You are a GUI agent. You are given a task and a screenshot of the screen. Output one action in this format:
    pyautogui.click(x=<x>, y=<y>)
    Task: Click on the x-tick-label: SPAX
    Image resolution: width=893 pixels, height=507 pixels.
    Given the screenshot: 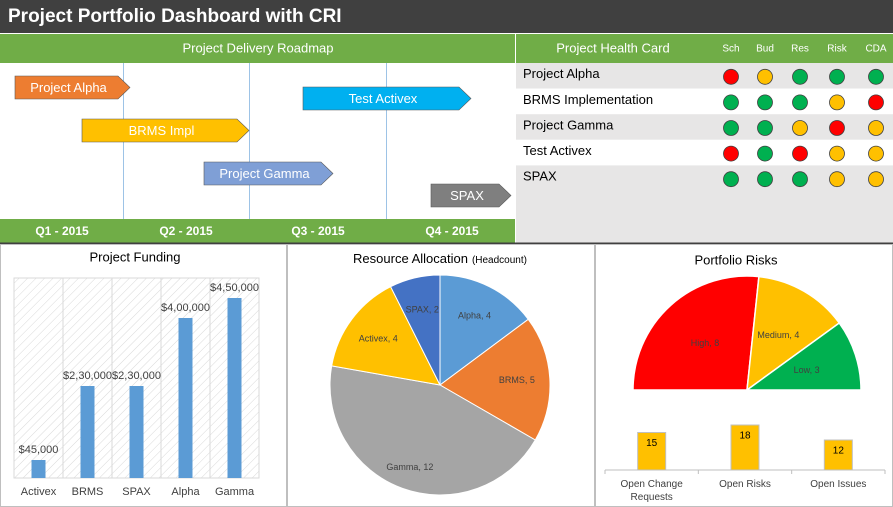 What is the action you would take?
    pyautogui.click(x=136, y=492)
    